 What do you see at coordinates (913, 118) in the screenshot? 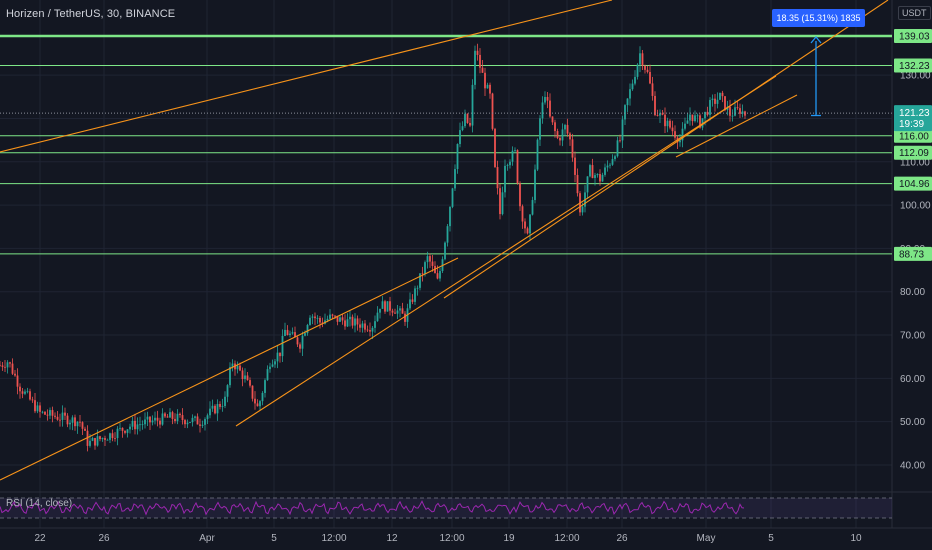
I see `current-price-badge` at bounding box center [913, 118].